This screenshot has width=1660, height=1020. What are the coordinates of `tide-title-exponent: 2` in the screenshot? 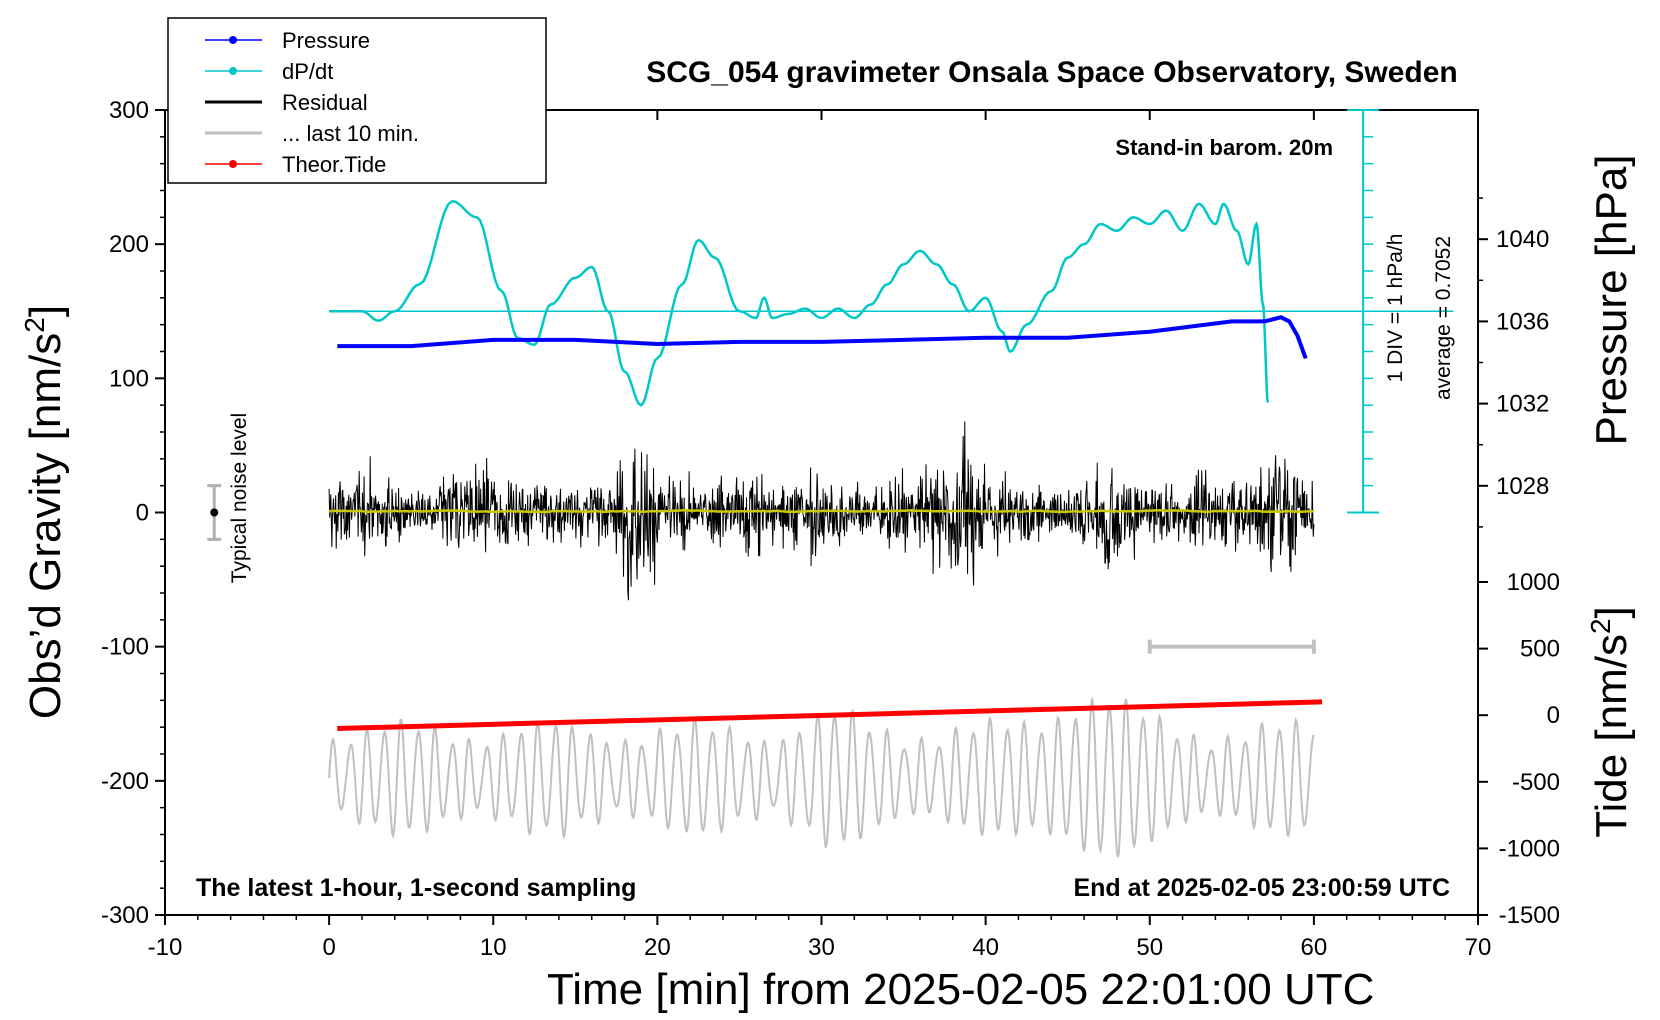 It's located at (1600, 626).